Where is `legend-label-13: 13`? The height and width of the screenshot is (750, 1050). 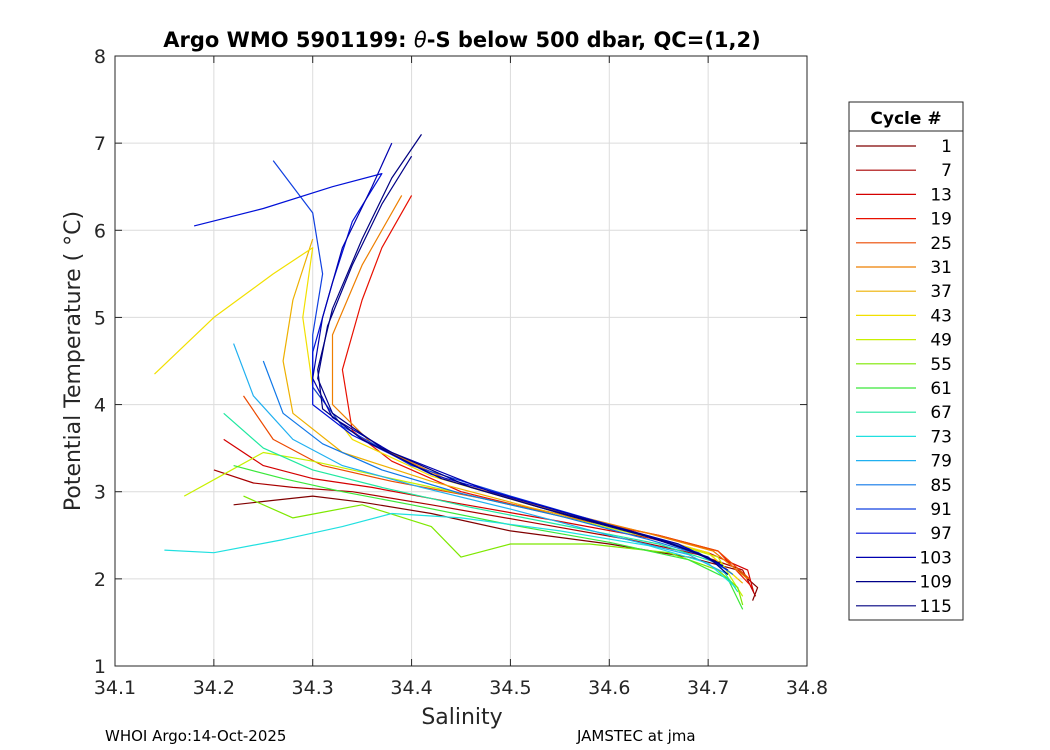
legend-label-13: 13 is located at coordinates (941, 195).